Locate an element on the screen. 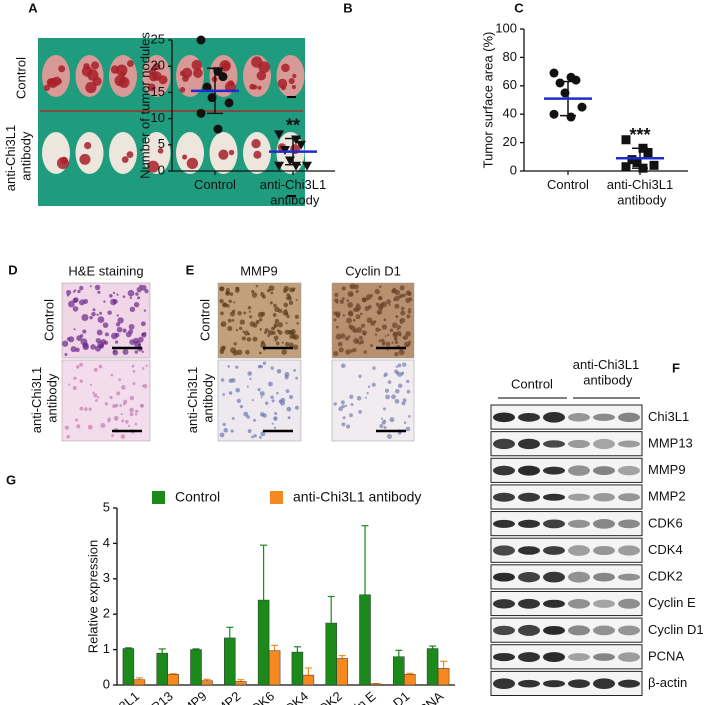 Image resolution: width=709 pixels, height=705 pixels. protein-label: PCNA is located at coordinates (666, 655).